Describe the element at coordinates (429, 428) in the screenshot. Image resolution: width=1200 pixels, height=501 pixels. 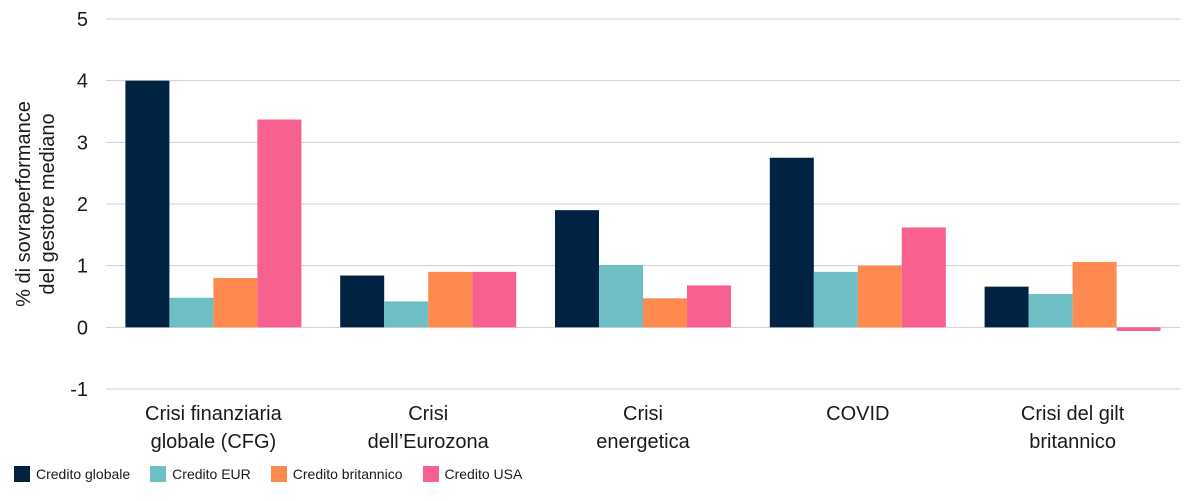
I see `x-category-label: Crisi dell’Eurozona` at that location.